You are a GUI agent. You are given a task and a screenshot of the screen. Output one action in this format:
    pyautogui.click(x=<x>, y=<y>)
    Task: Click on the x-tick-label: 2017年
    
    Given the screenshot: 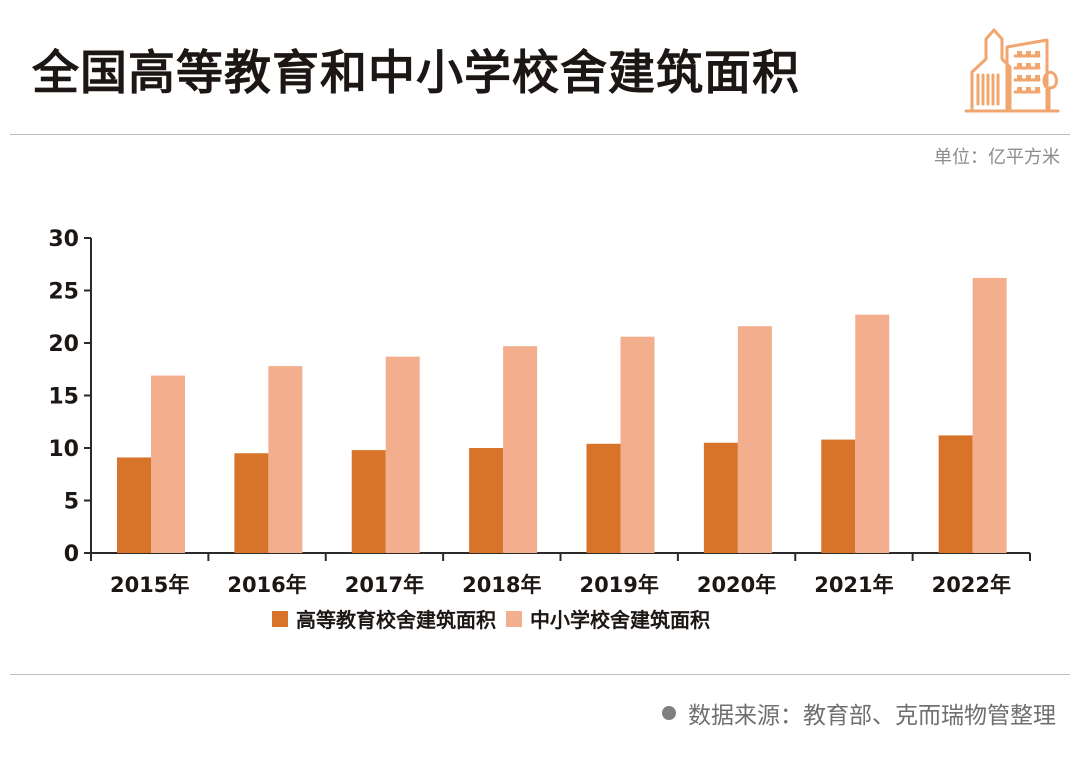 What is the action you would take?
    pyautogui.click(x=384, y=585)
    